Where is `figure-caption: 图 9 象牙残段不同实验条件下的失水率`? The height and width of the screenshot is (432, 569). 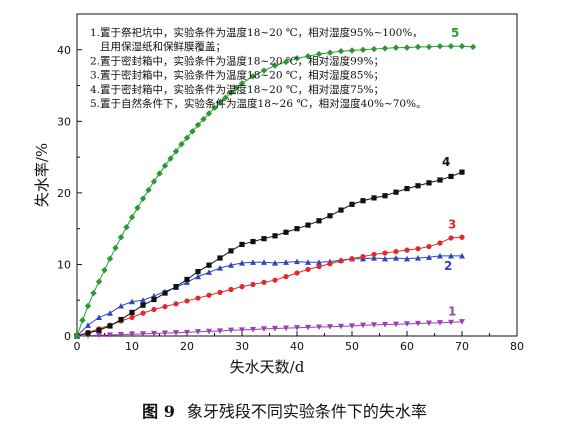 figure-caption: 图 9 象牙残段不同实验条件下的失水率 is located at coordinates (284, 410).